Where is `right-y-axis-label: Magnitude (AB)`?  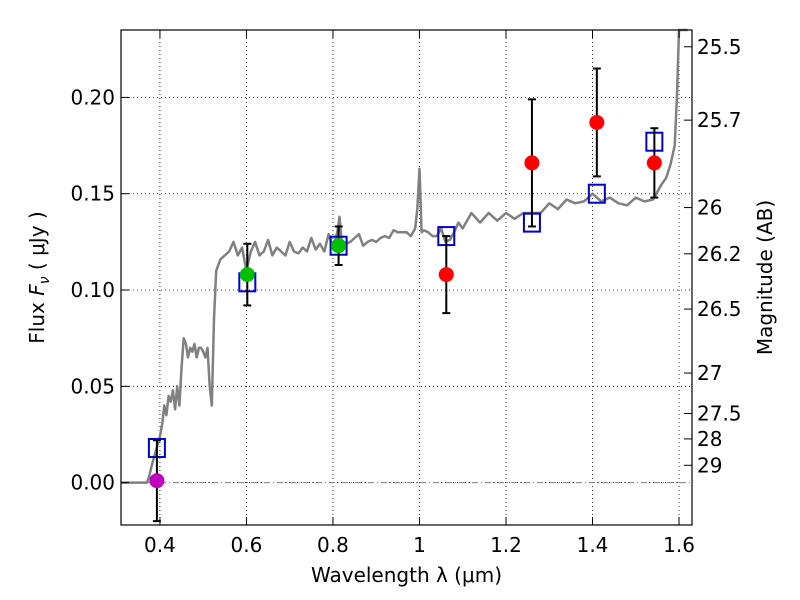 right-y-axis-label: Magnitude (AB) is located at coordinates (765, 277).